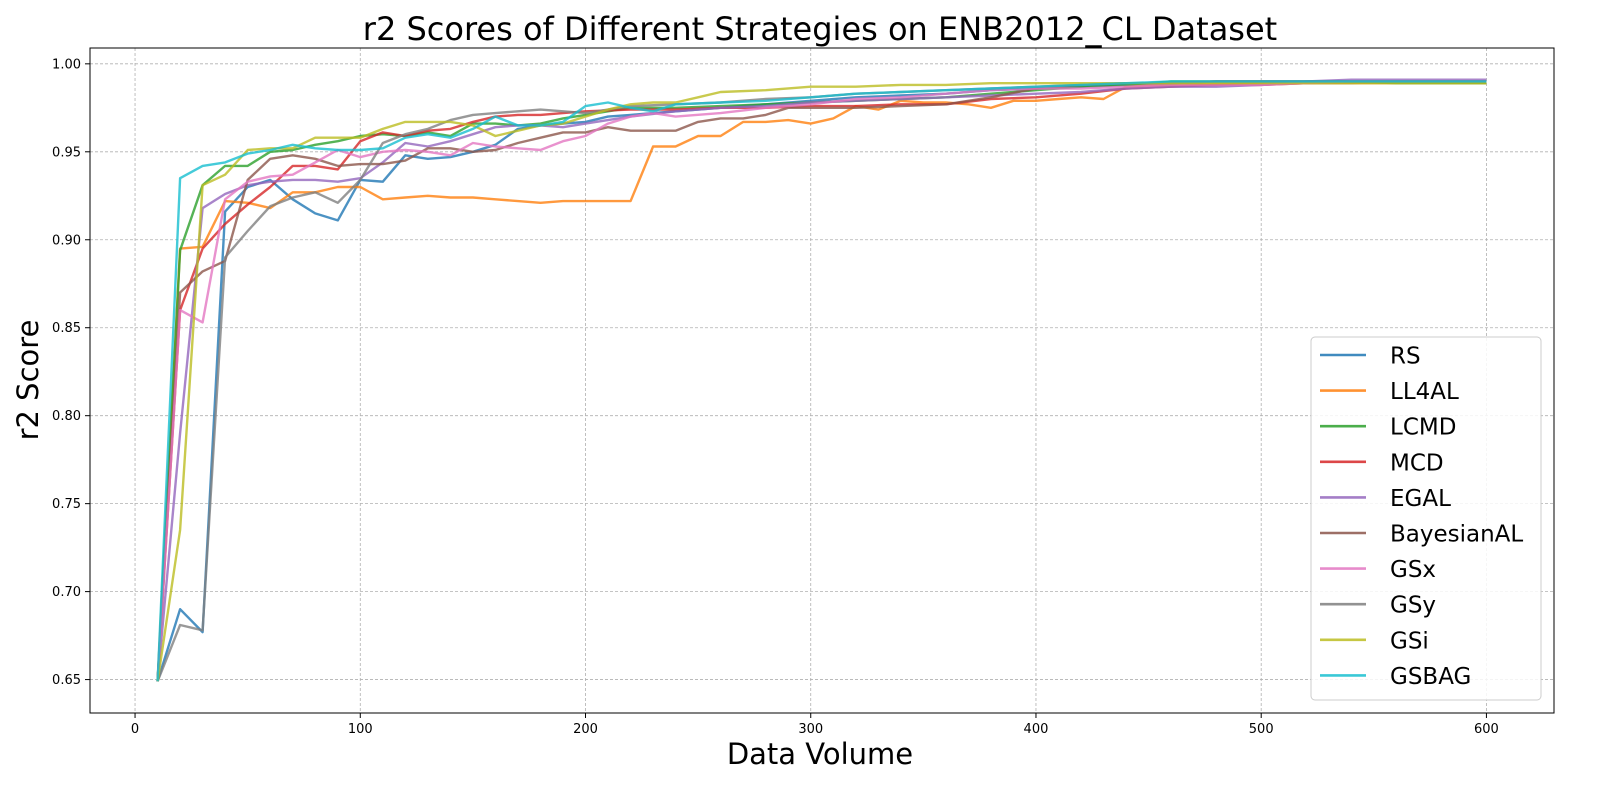 The height and width of the screenshot is (804, 1600). Describe the element at coordinates (1417, 463) in the screenshot. I see `legend-label-mcd: MCD` at that location.